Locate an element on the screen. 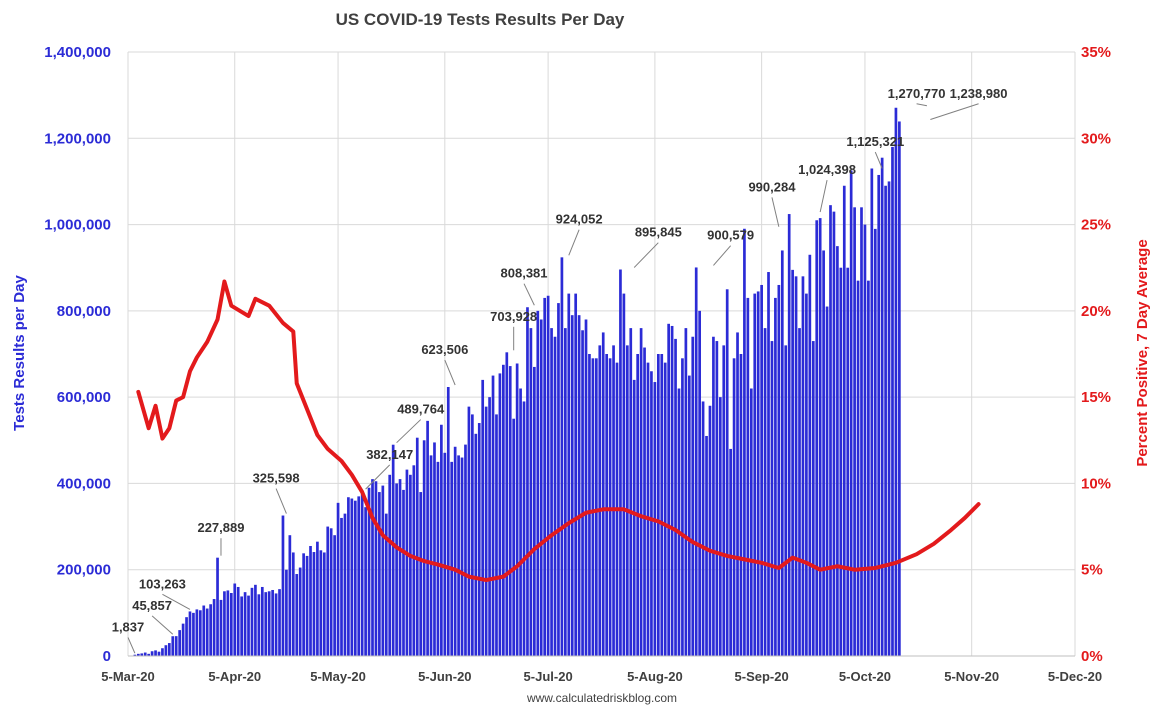  annotation-label: 227,889 is located at coordinates (220, 527).